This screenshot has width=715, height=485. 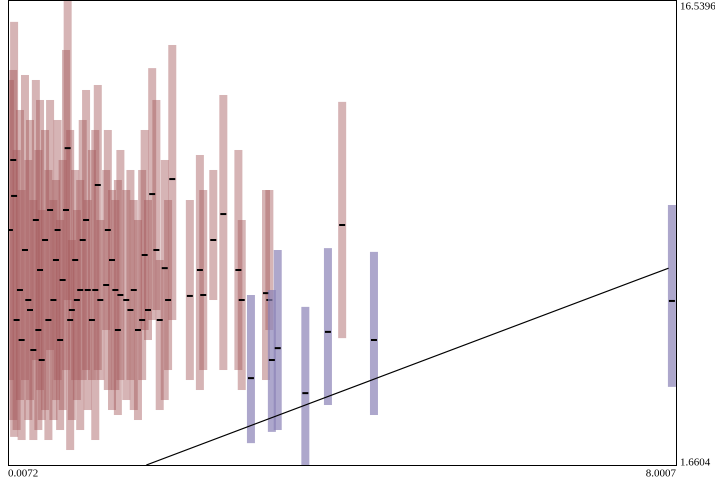 I want to click on x-tick-label: 0.0072, so click(x=23, y=474).